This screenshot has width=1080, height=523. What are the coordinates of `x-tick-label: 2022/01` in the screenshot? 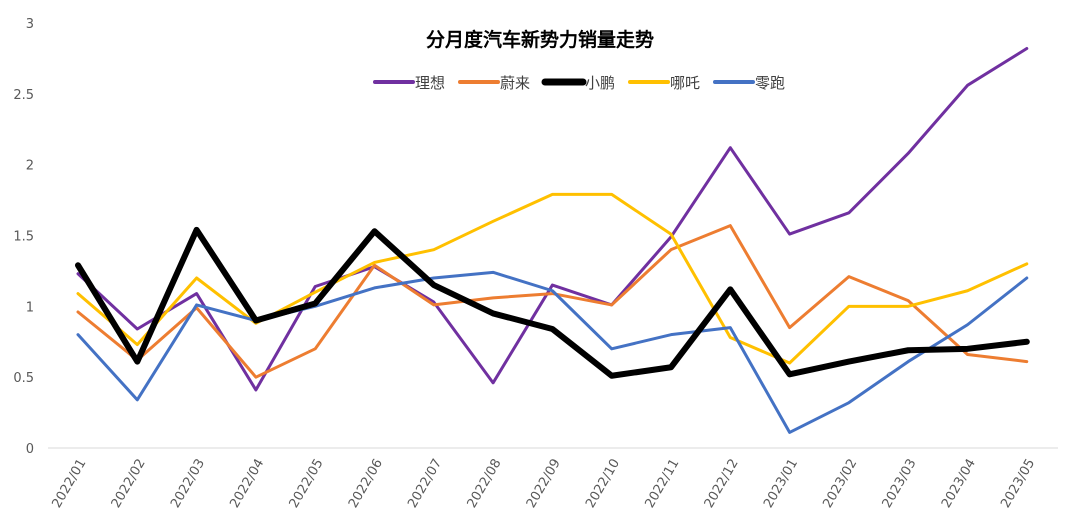 It's located at (69, 484).